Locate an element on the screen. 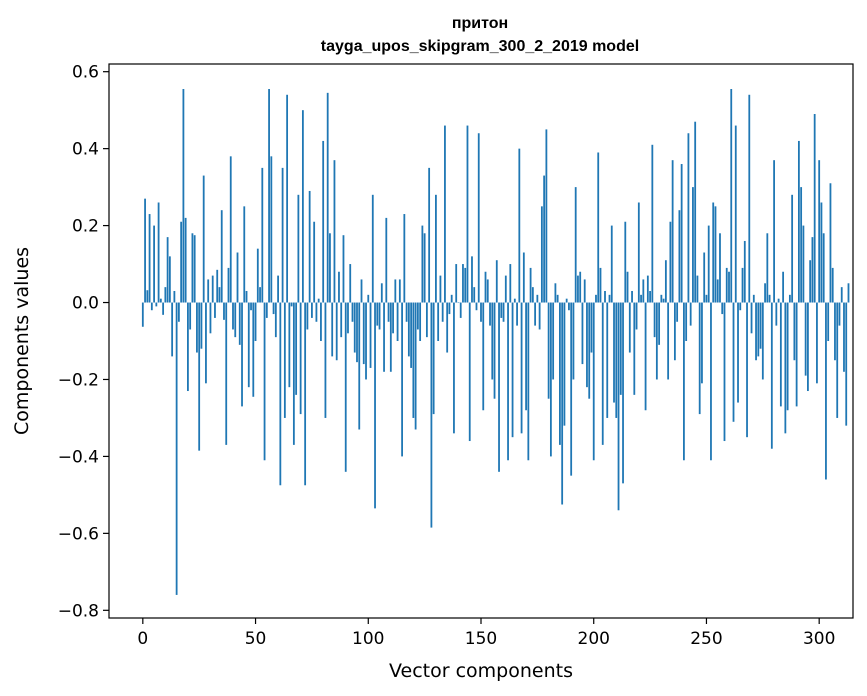  y-tick-label: 0.4 is located at coordinates (85, 150).